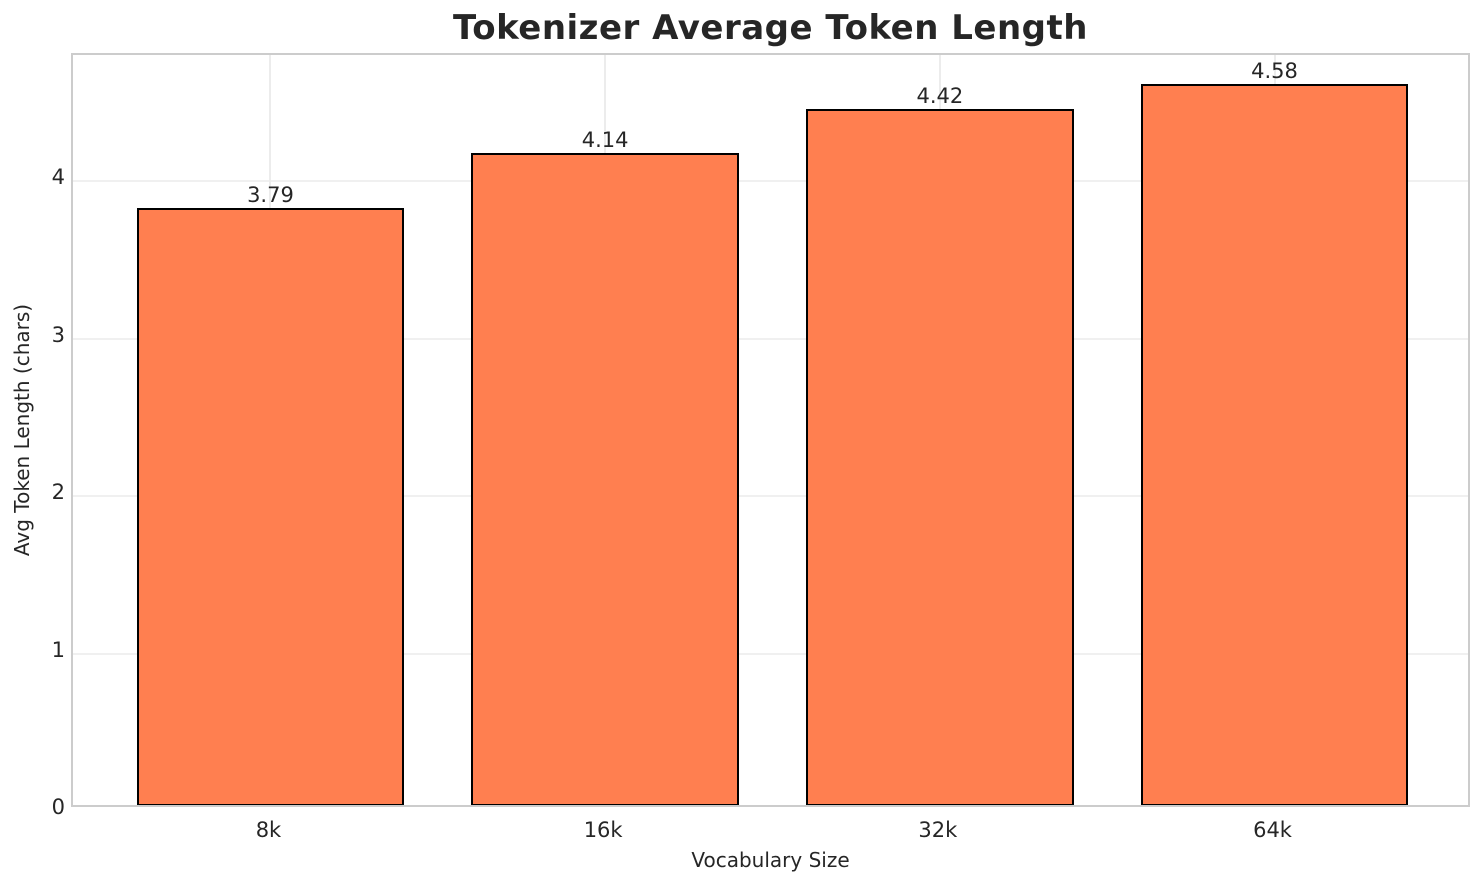 The image size is (1483, 885). Describe the element at coordinates (605, 479) in the screenshot. I see `bar-16k` at that location.